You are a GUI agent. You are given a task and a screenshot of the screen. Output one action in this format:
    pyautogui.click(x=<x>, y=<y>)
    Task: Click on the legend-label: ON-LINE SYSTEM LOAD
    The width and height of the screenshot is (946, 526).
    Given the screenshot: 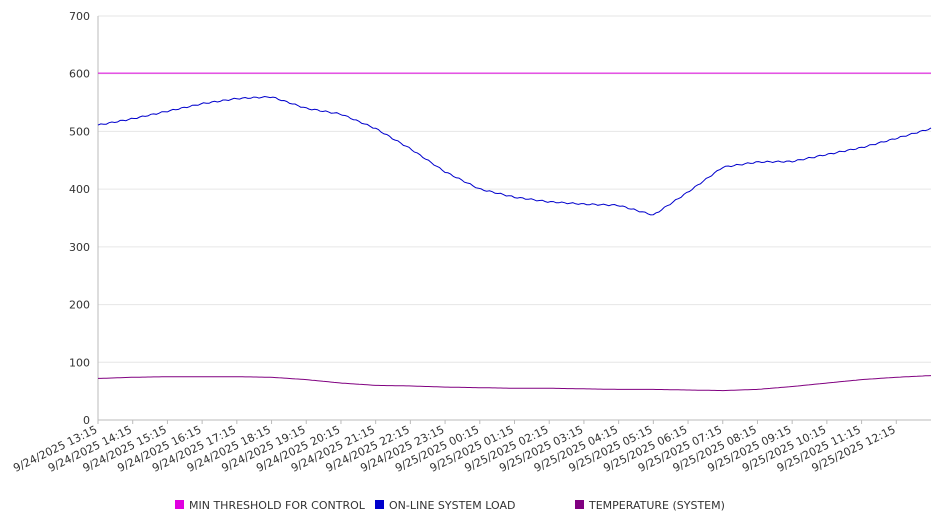 What is the action you would take?
    pyautogui.click(x=452, y=505)
    